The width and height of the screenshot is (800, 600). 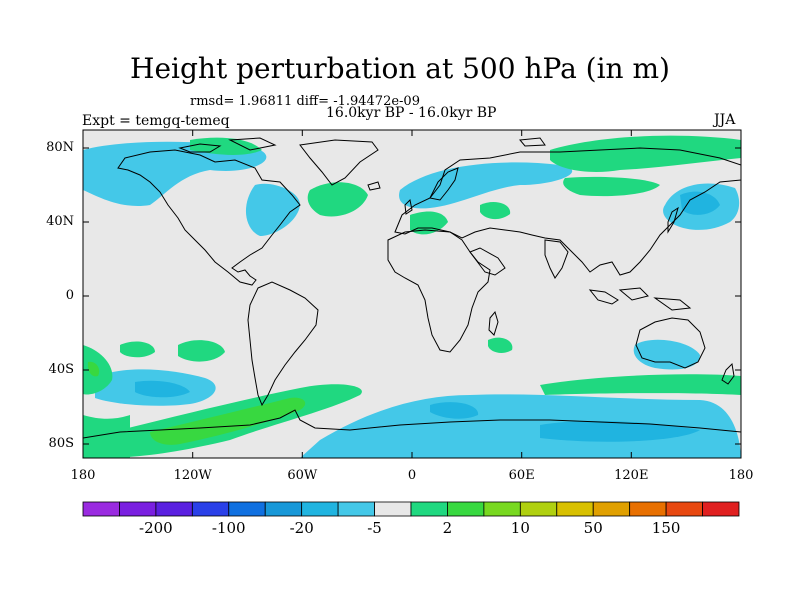 I want to click on coastline-indonesia, so click(x=640, y=299).